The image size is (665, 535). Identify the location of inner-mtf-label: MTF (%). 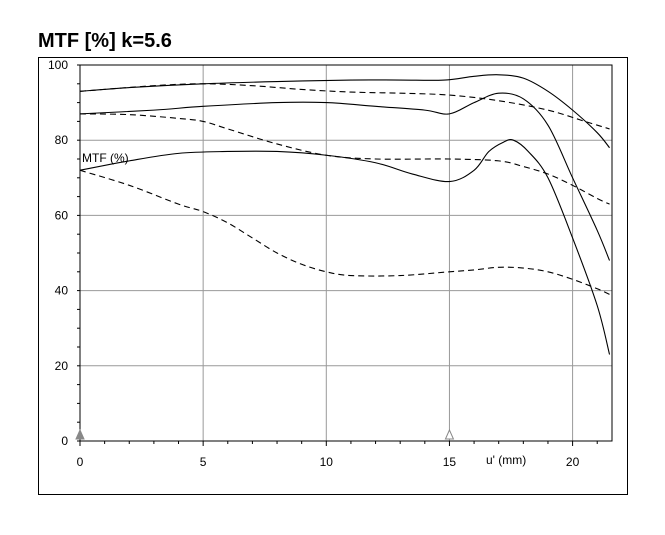
(105, 158).